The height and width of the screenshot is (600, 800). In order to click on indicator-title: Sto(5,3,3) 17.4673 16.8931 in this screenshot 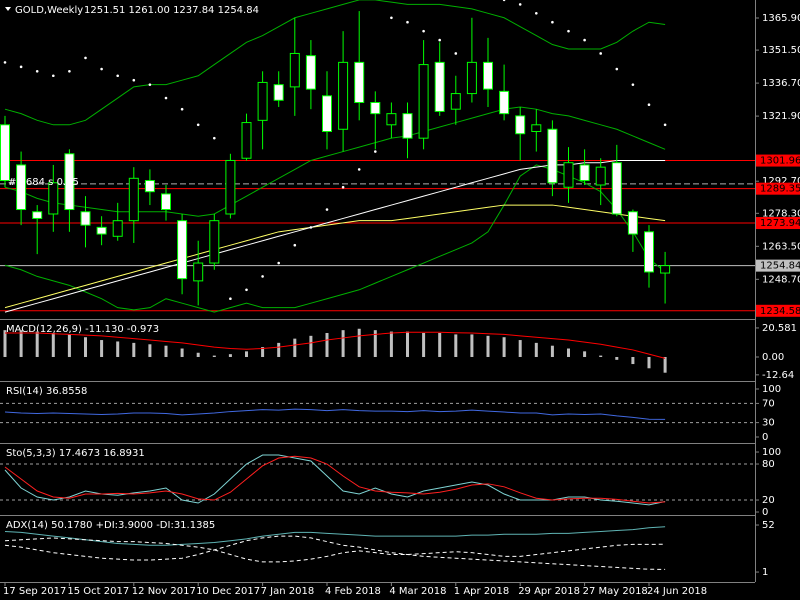, I will do `click(75, 453)`.